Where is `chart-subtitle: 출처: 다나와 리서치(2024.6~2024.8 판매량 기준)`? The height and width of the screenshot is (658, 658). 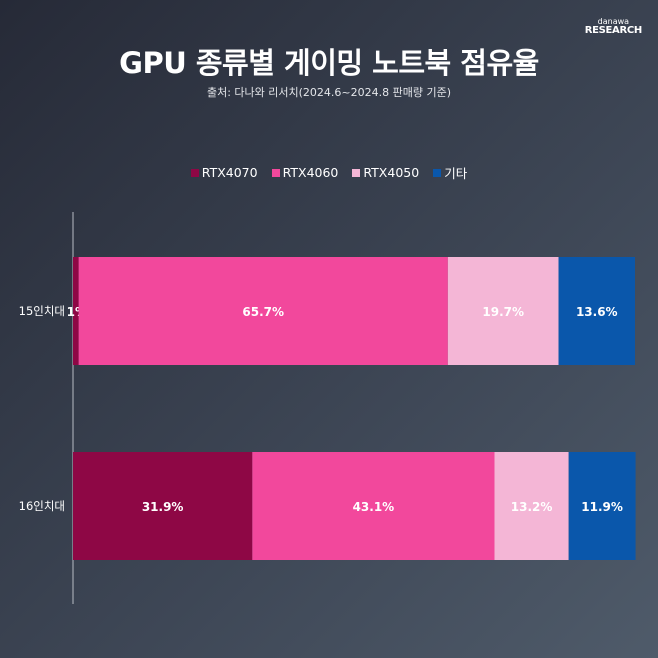 chart-subtitle: 출처: 다나와 리서치(2024.6~2024.8 판매량 기준) is located at coordinates (329, 92).